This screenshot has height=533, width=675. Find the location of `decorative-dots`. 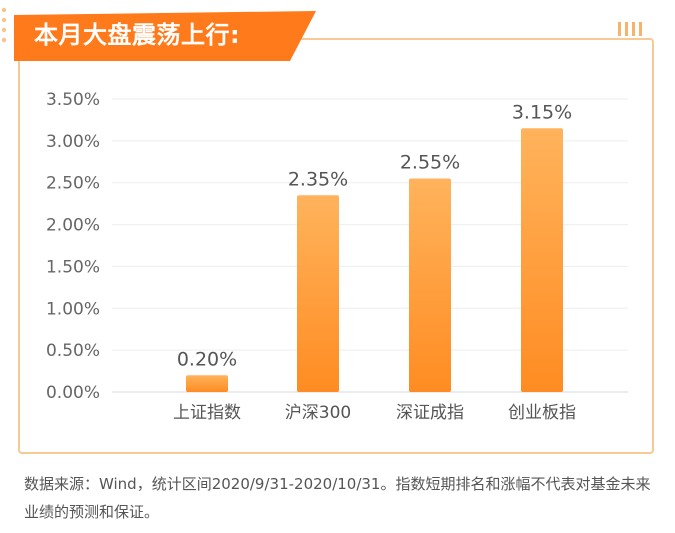

decorative-dots is located at coordinates (4, 25).